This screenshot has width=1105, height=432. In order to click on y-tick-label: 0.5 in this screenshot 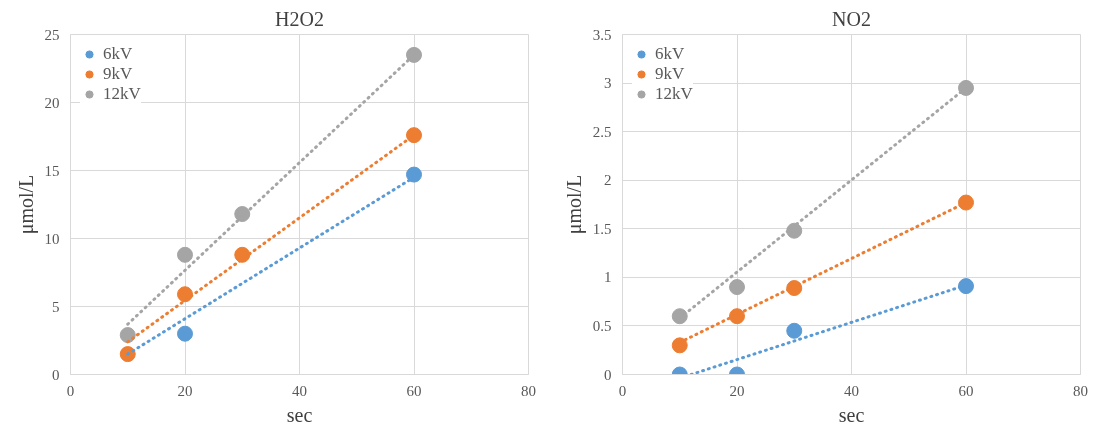, I will do `click(602, 325)`.